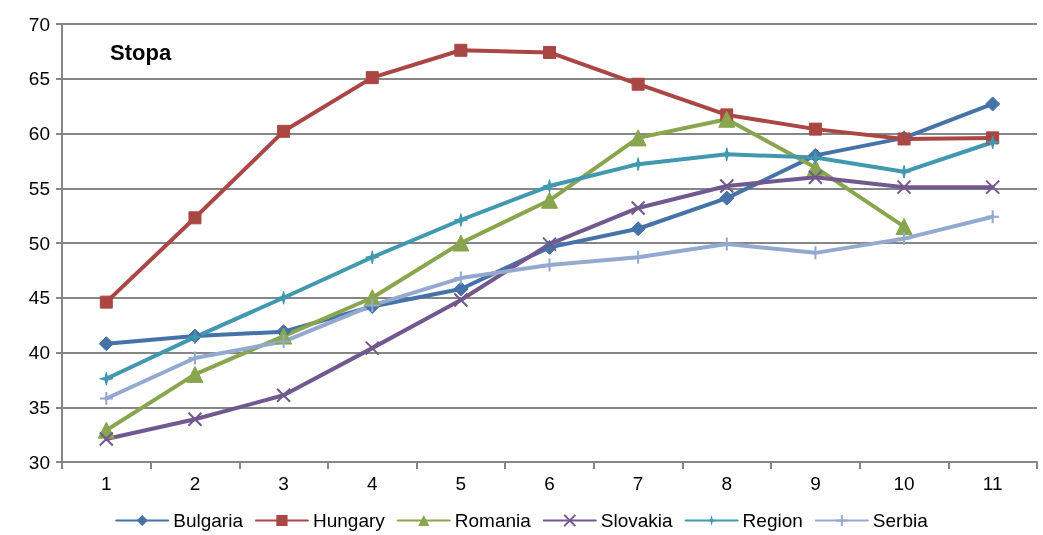  What do you see at coordinates (900, 520) in the screenshot?
I see `legend-label: Serbia` at bounding box center [900, 520].